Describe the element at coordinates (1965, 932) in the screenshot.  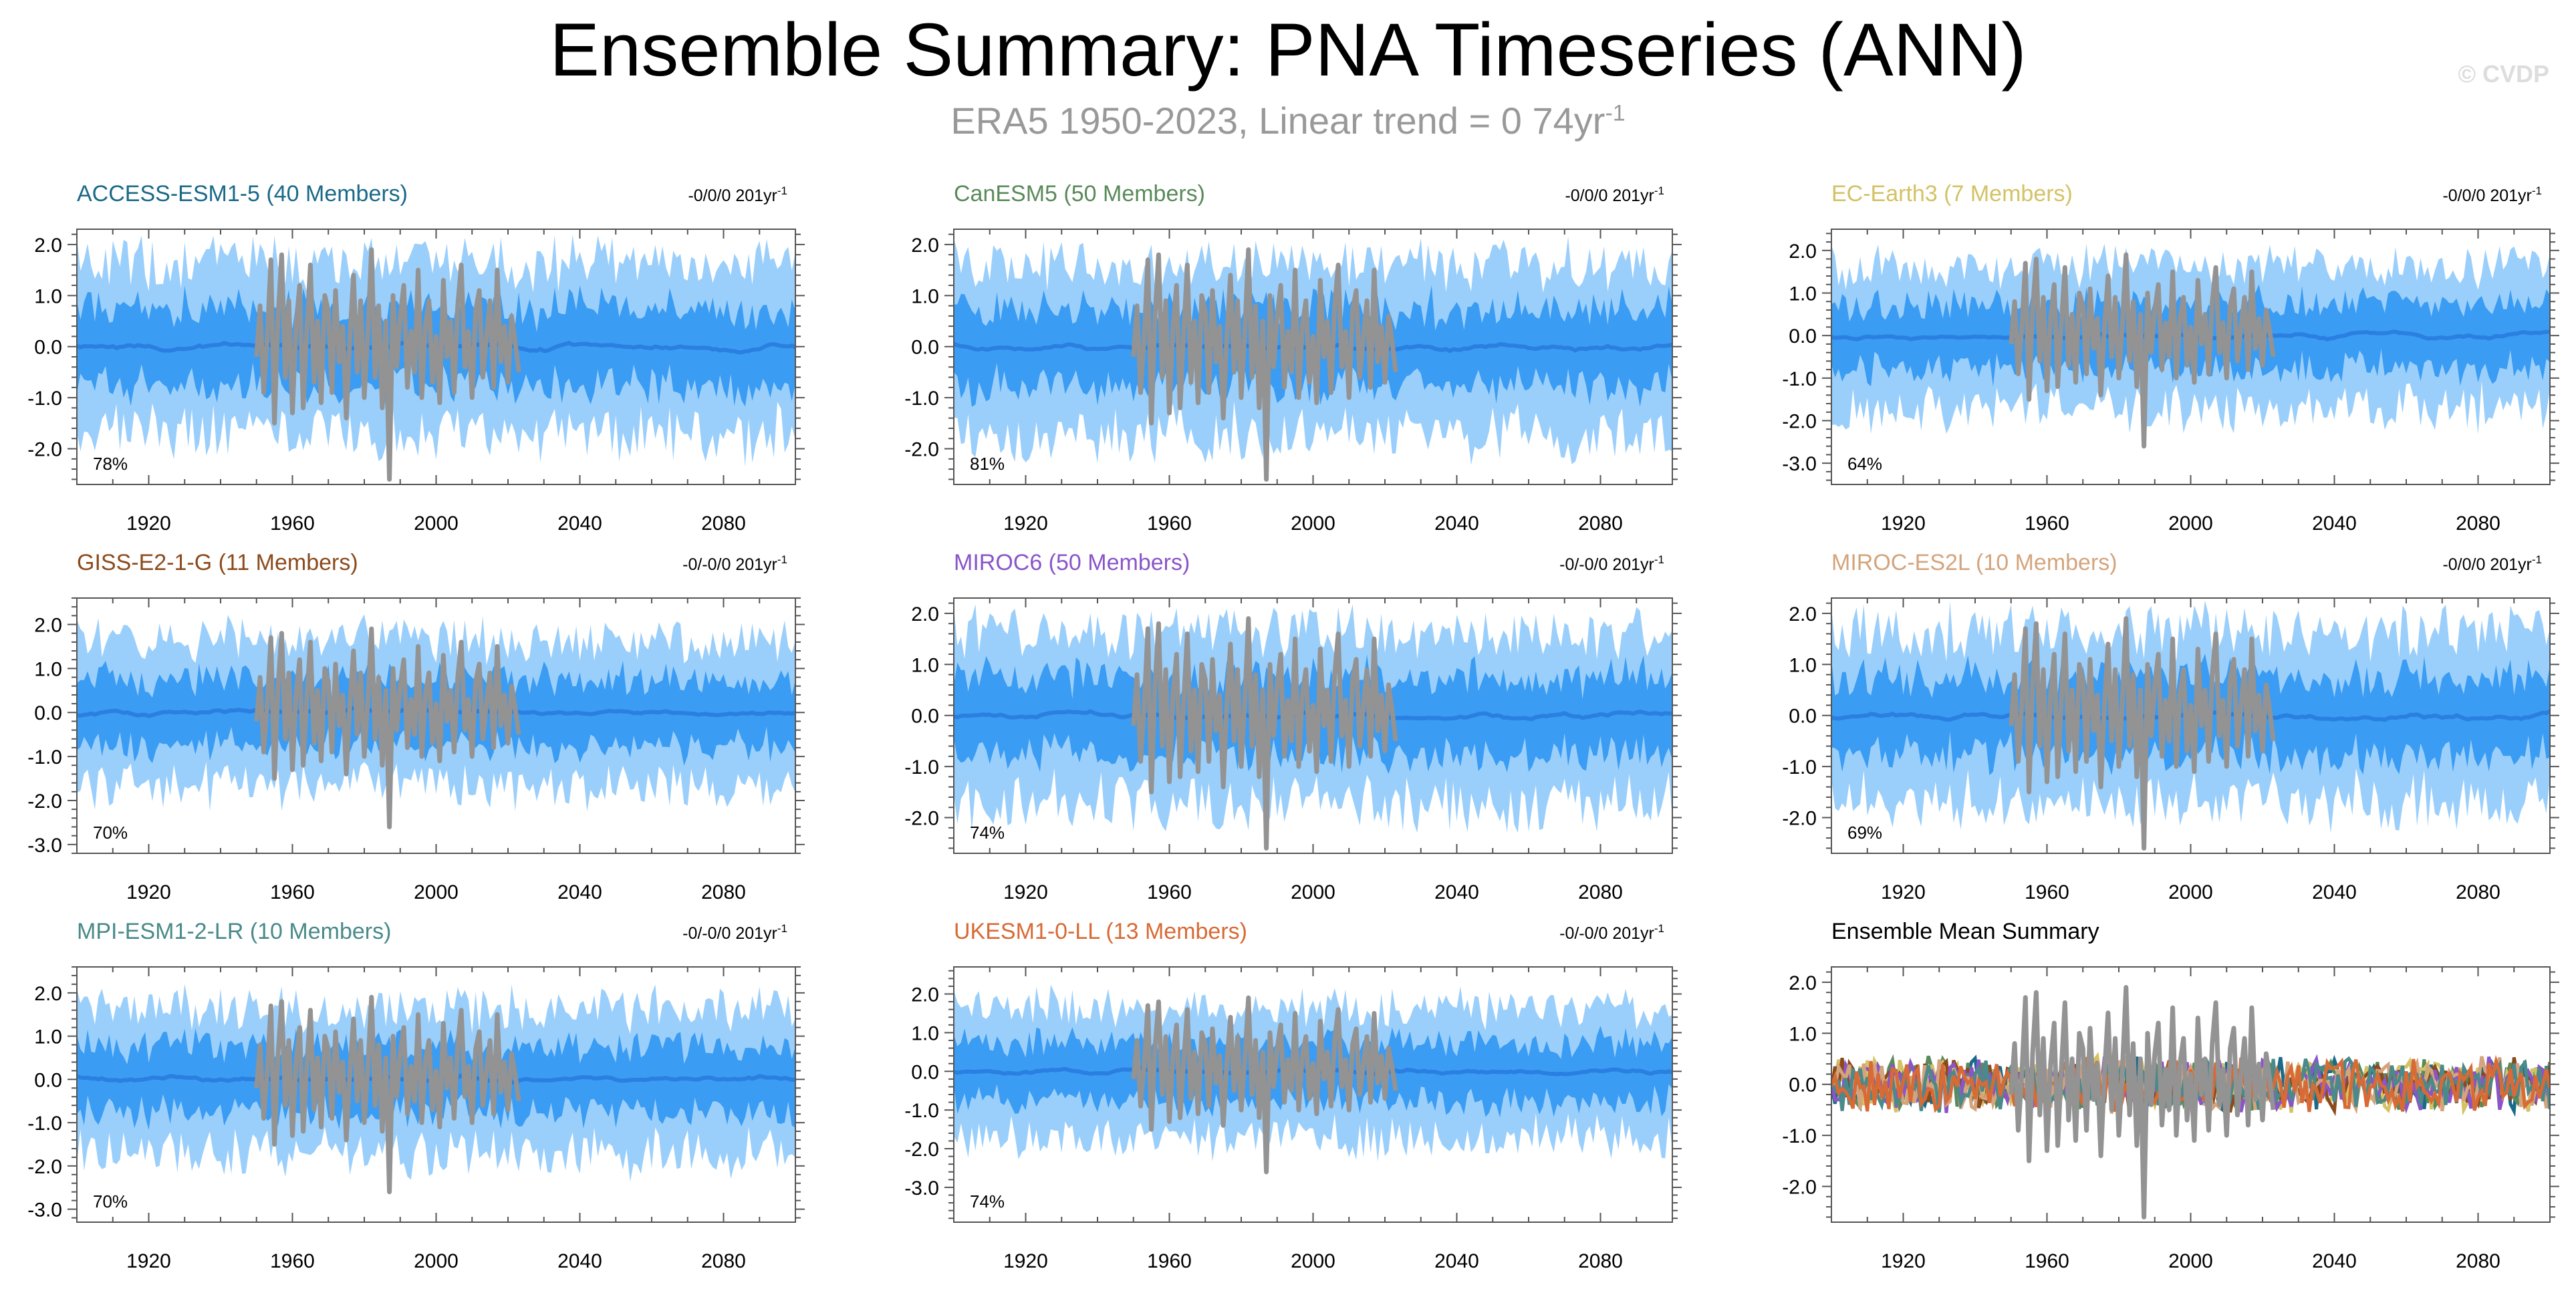
I see `panel-title: Ensemble Mean Summary` at that location.